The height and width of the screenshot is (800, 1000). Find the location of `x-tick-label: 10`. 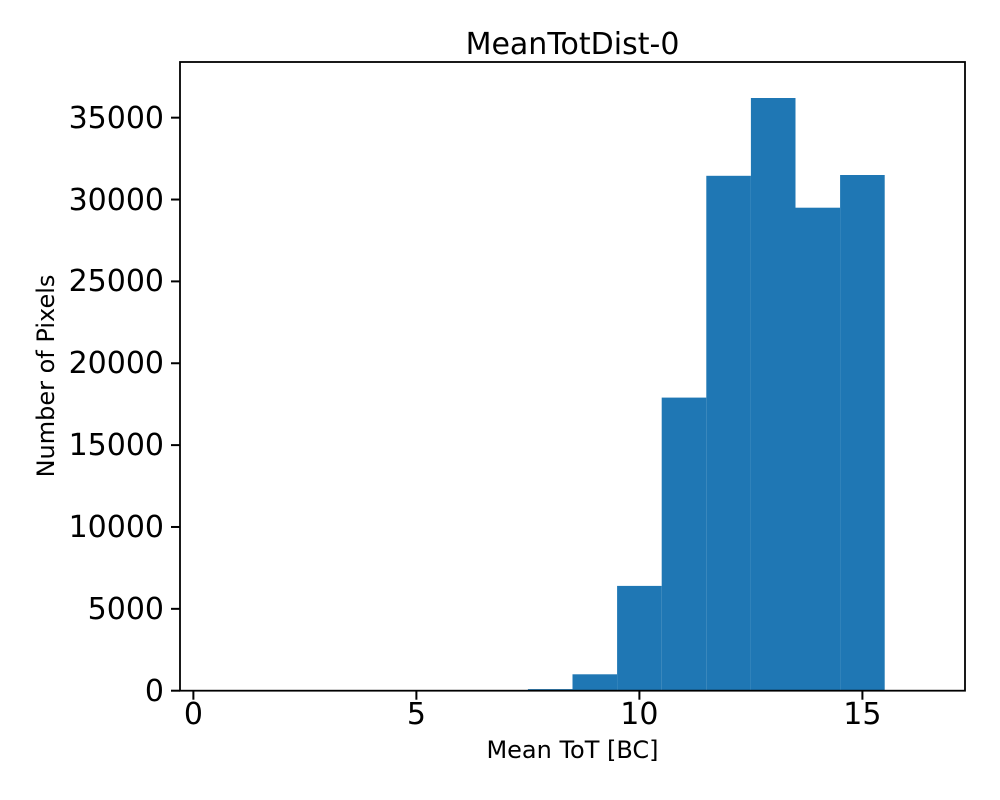

x-tick-label: 10 is located at coordinates (639, 714).